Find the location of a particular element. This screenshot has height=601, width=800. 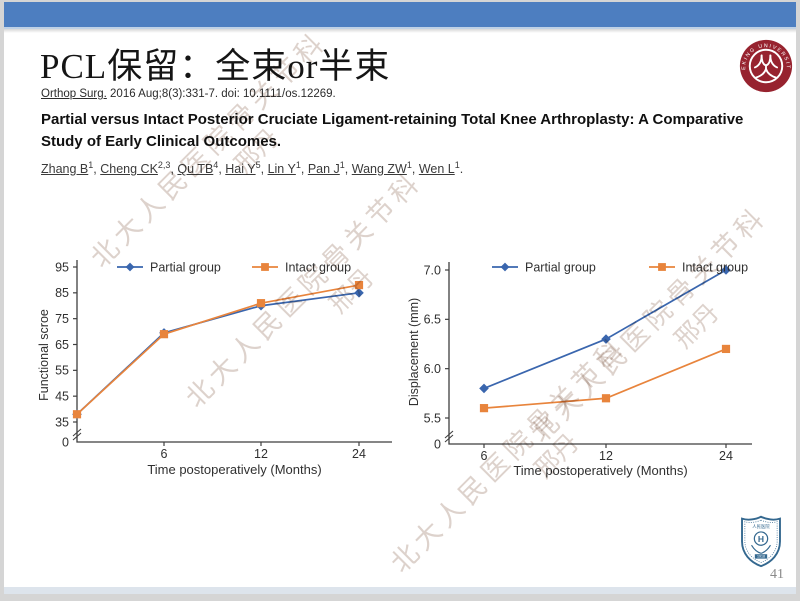

author-name: Qu TB is located at coordinates (195, 169).